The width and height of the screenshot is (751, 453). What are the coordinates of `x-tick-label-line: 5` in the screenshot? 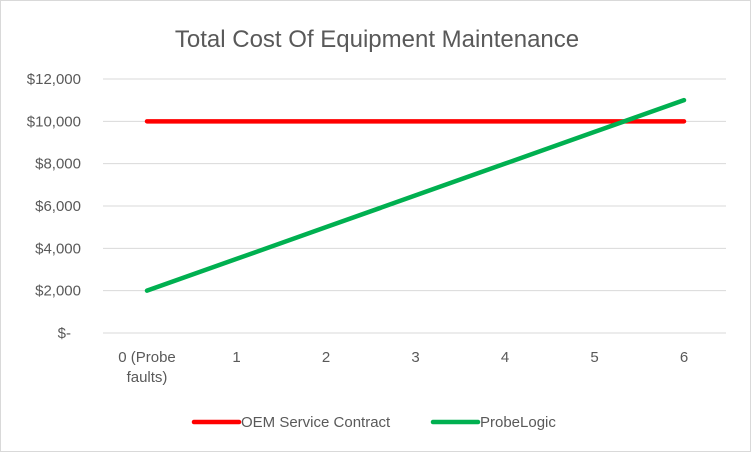 It's located at (594, 357).